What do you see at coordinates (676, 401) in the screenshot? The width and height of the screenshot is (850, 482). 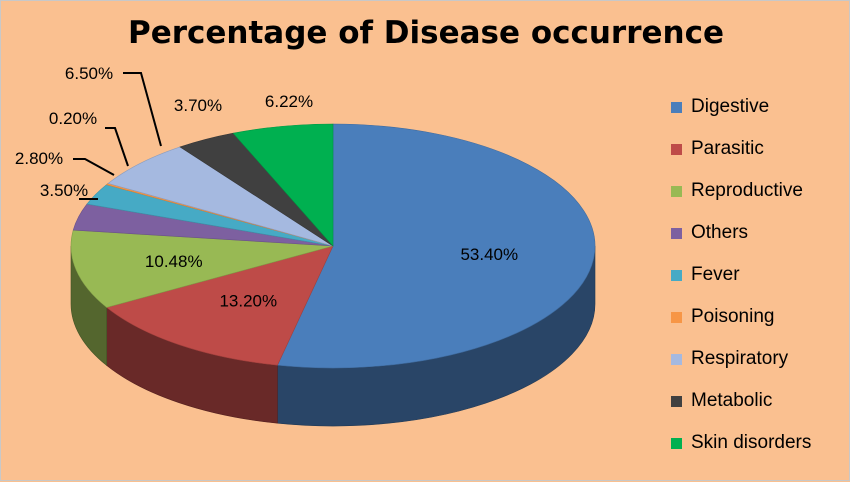 I see `legend-swatch-metabolic` at bounding box center [676, 401].